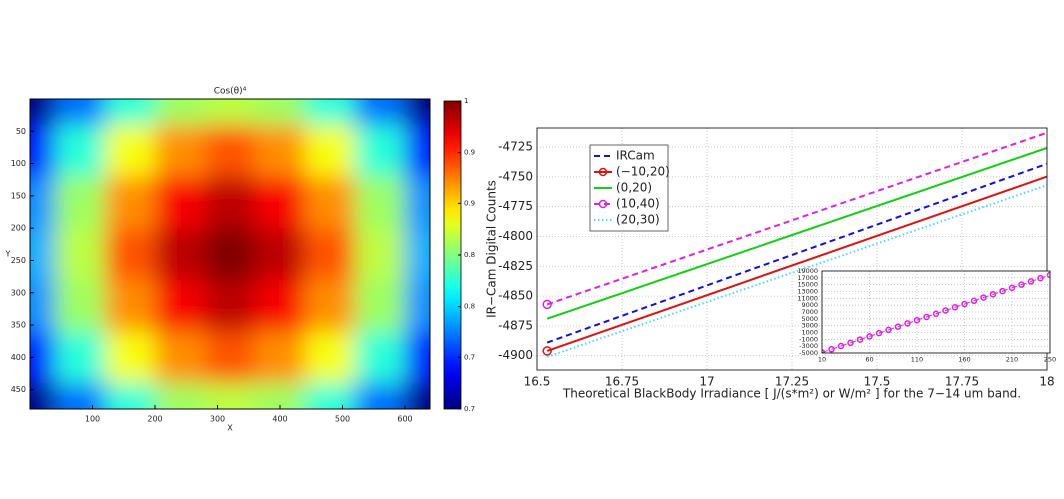 This screenshot has width=1064, height=499. I want to click on y-tick-label: -4750, so click(515, 176).